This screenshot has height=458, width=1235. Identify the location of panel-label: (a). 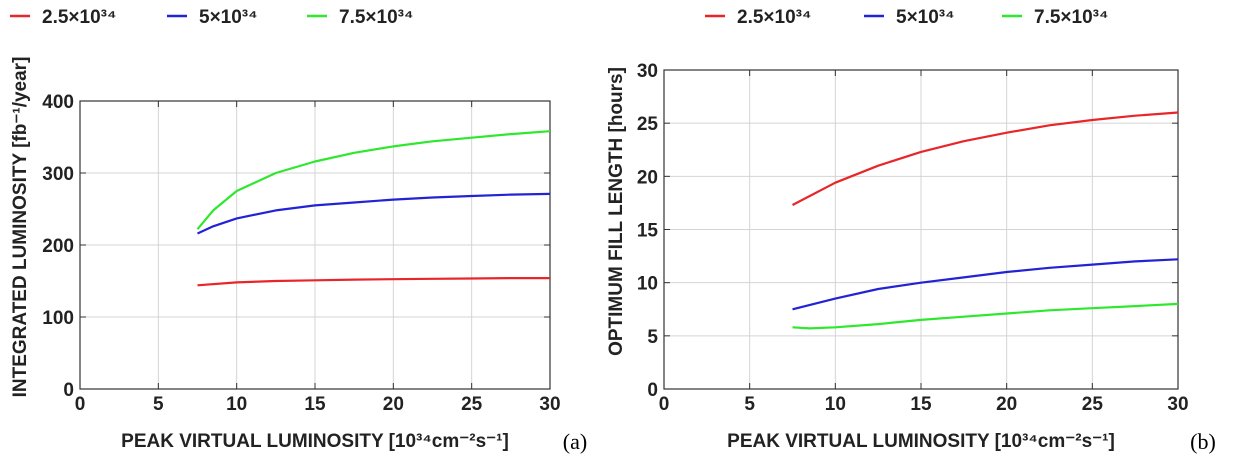
(575, 441).